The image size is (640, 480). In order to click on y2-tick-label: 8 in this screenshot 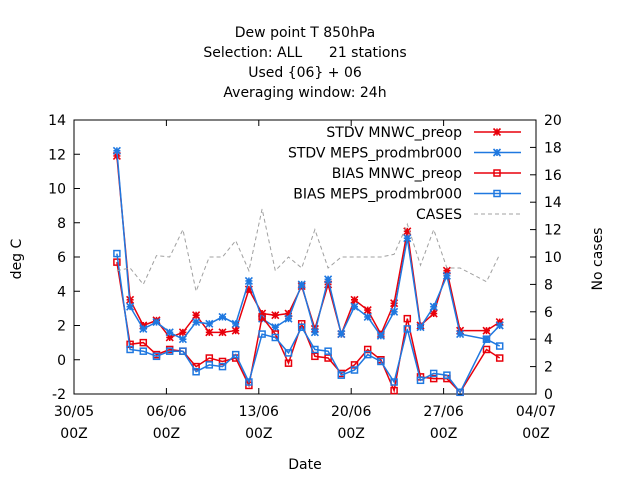, I will do `click(548, 285)`.